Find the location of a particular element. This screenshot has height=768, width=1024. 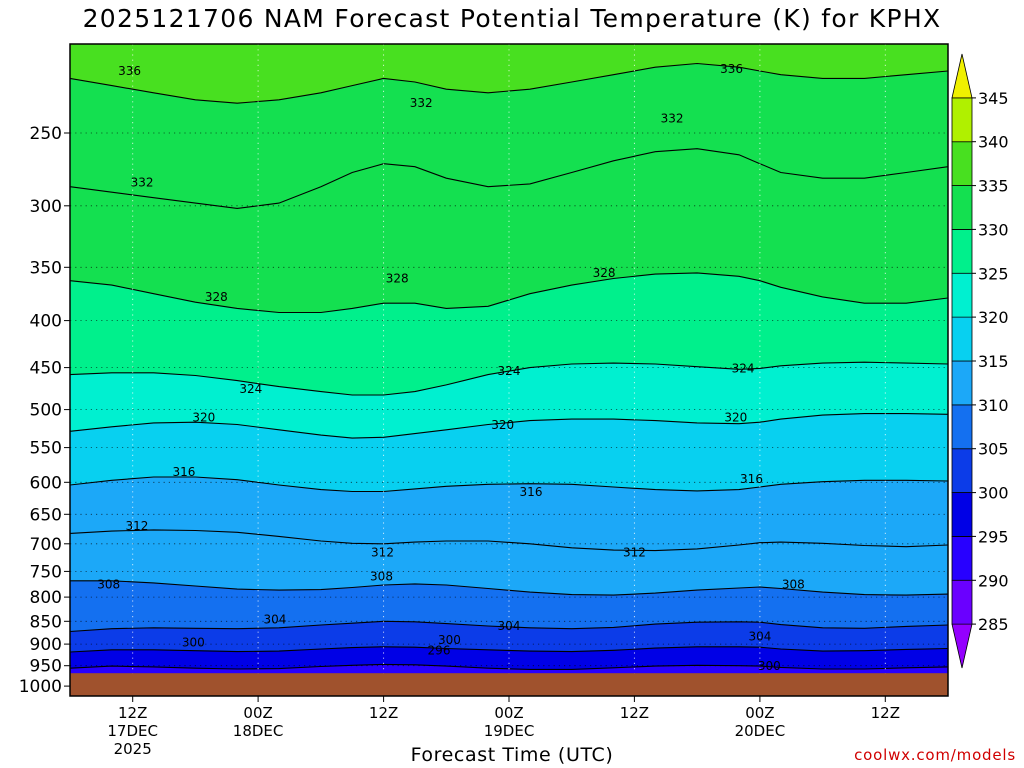

y-tick-label: 850 is located at coordinates (46, 622).